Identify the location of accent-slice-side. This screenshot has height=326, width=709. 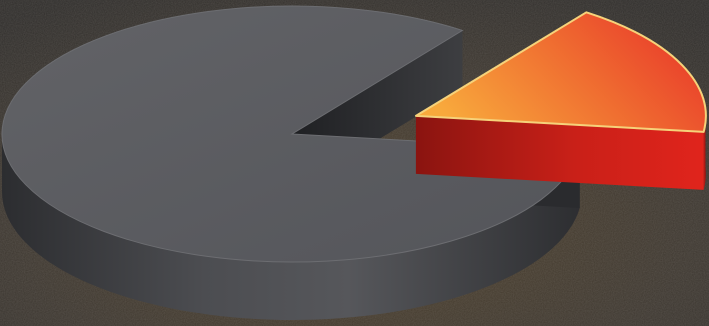
(704, 149).